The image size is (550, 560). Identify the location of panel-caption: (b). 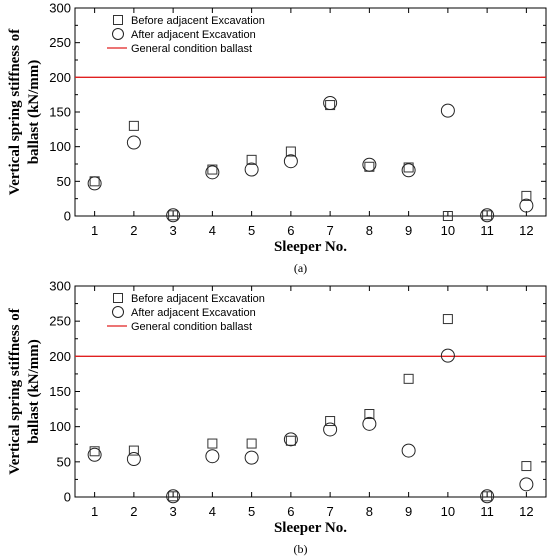
(301, 549).